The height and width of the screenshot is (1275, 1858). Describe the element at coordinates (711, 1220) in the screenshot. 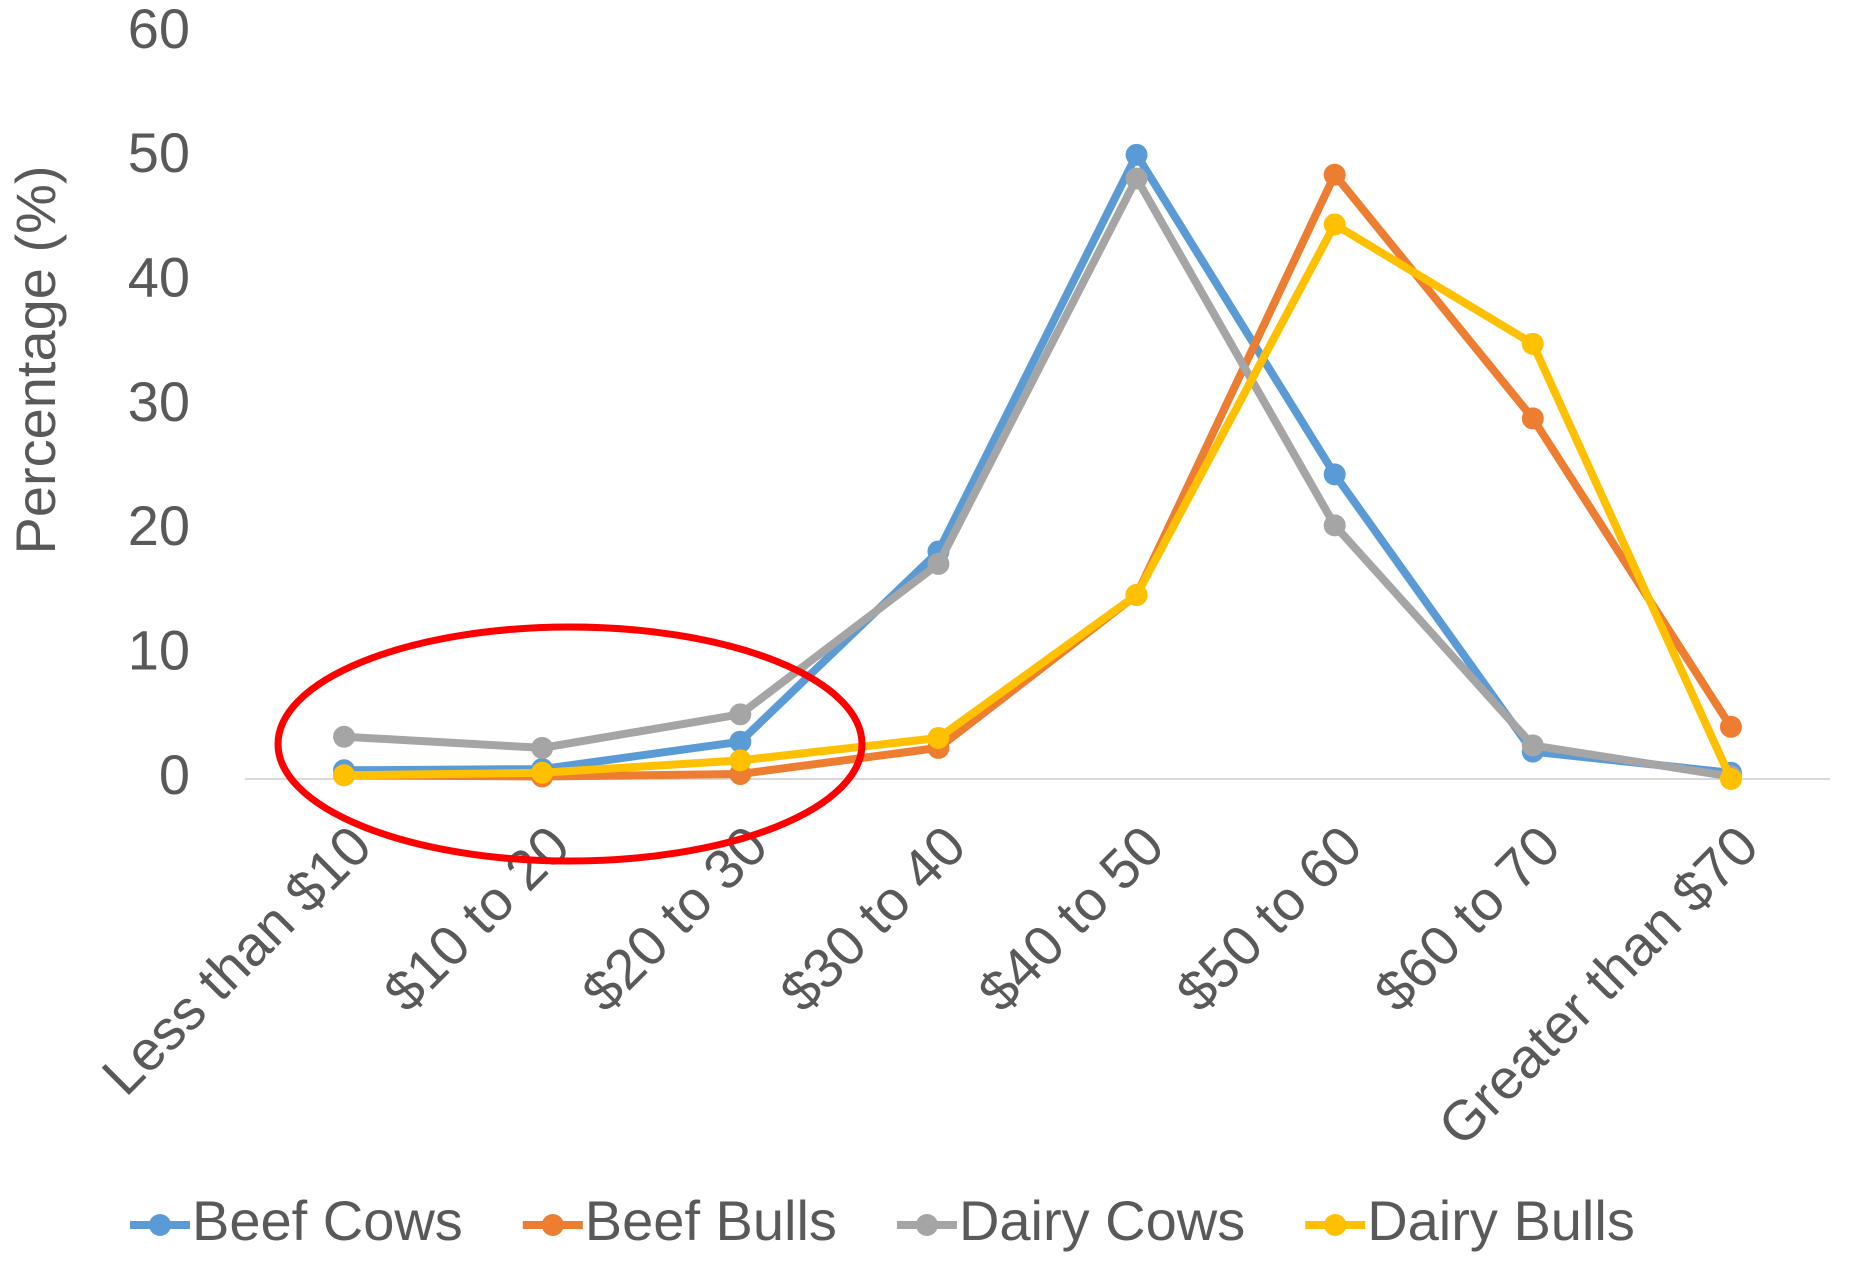

I see `legend-label: Beef Bulls` at that location.